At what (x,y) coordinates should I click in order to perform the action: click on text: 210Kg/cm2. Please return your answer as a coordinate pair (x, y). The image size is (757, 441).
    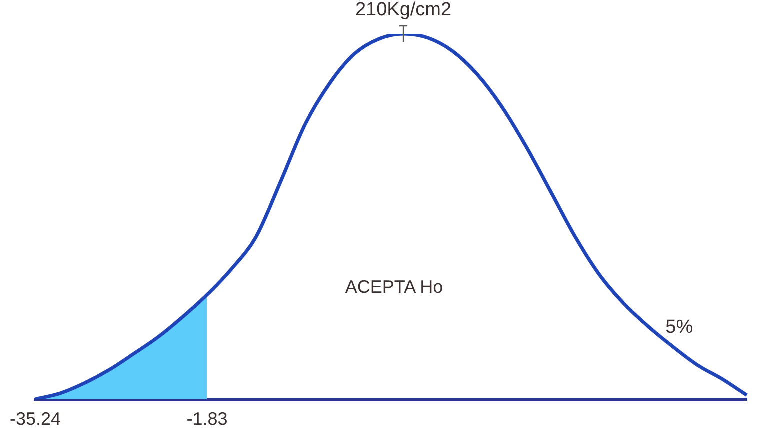
    Looking at the image, I should click on (403, 10).